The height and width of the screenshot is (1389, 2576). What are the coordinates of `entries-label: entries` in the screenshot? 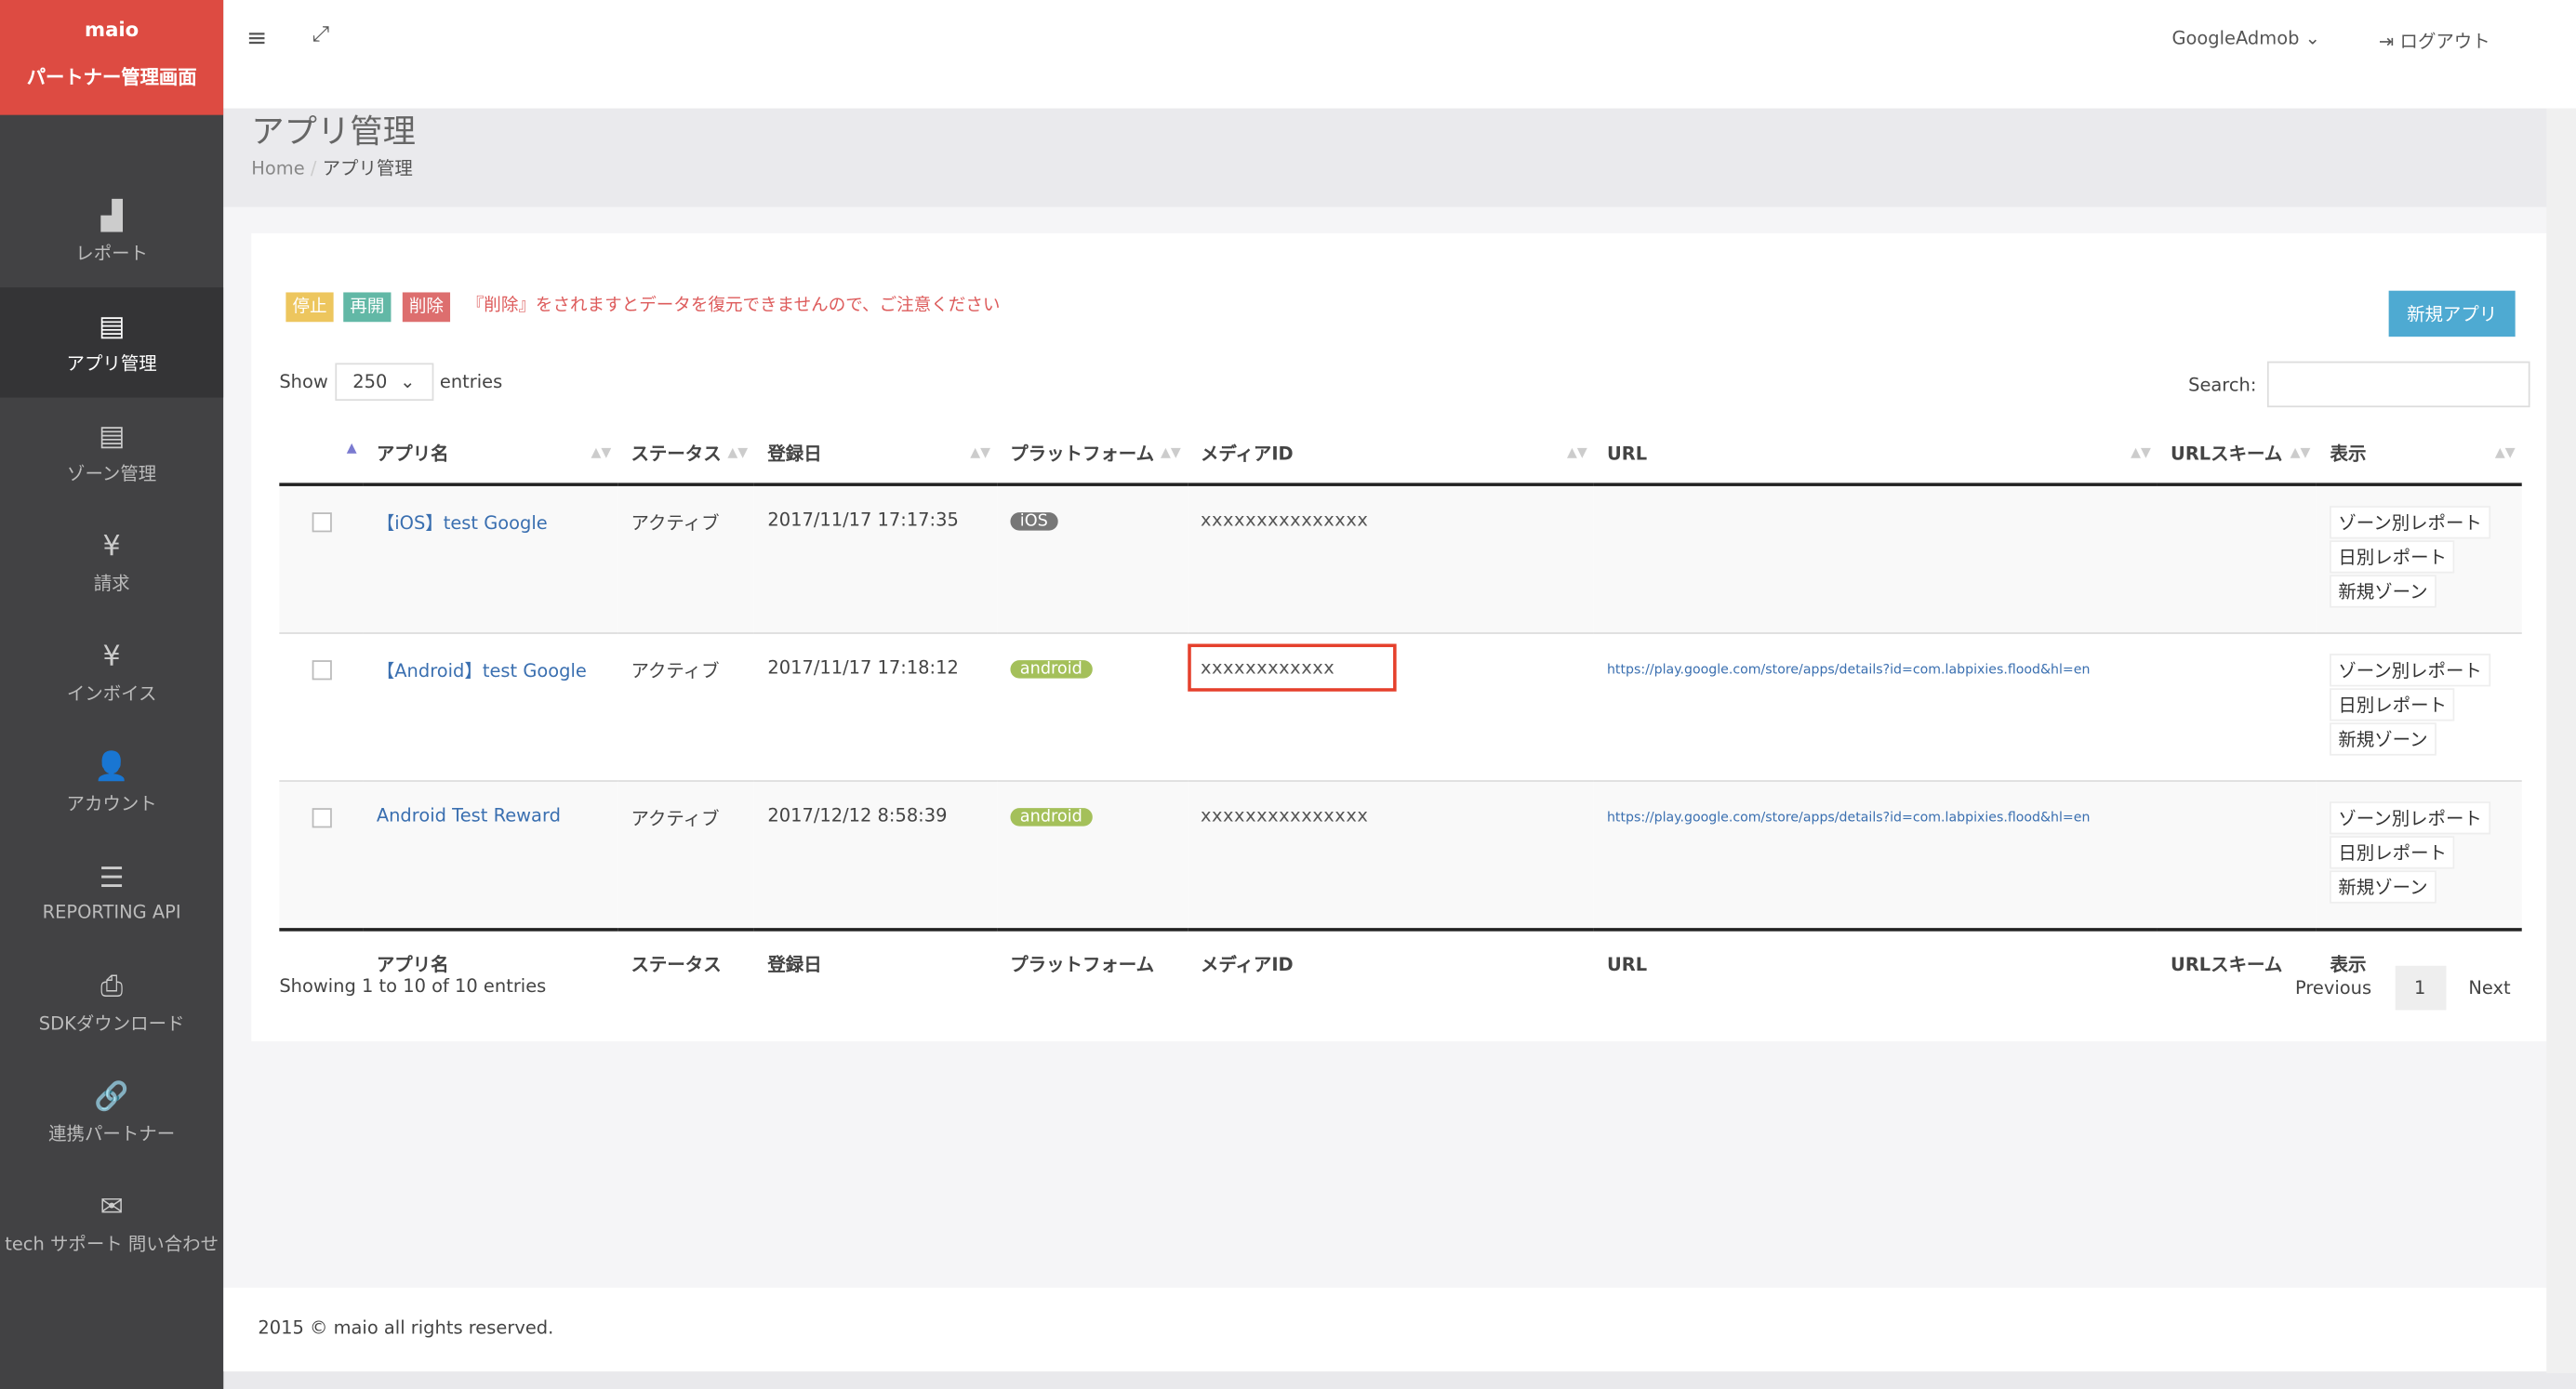 It's located at (471, 382).